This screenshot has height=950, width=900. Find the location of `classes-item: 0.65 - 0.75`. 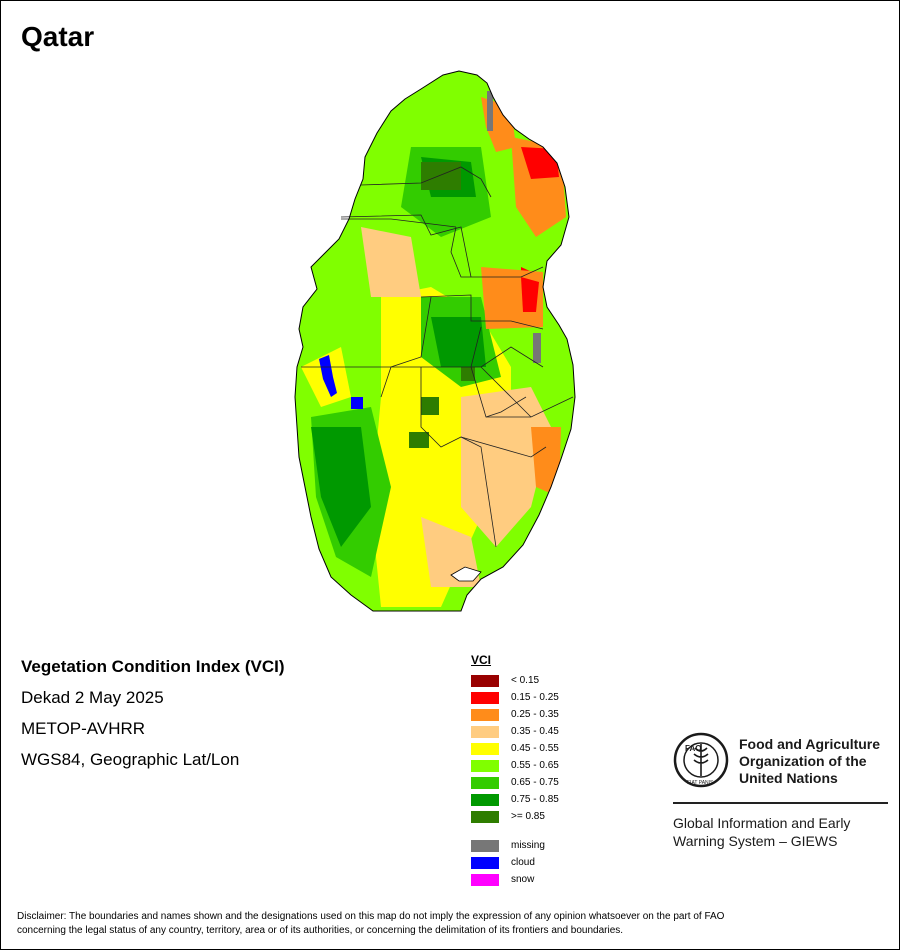

classes-item: 0.65 - 0.75 is located at coordinates (515, 782).